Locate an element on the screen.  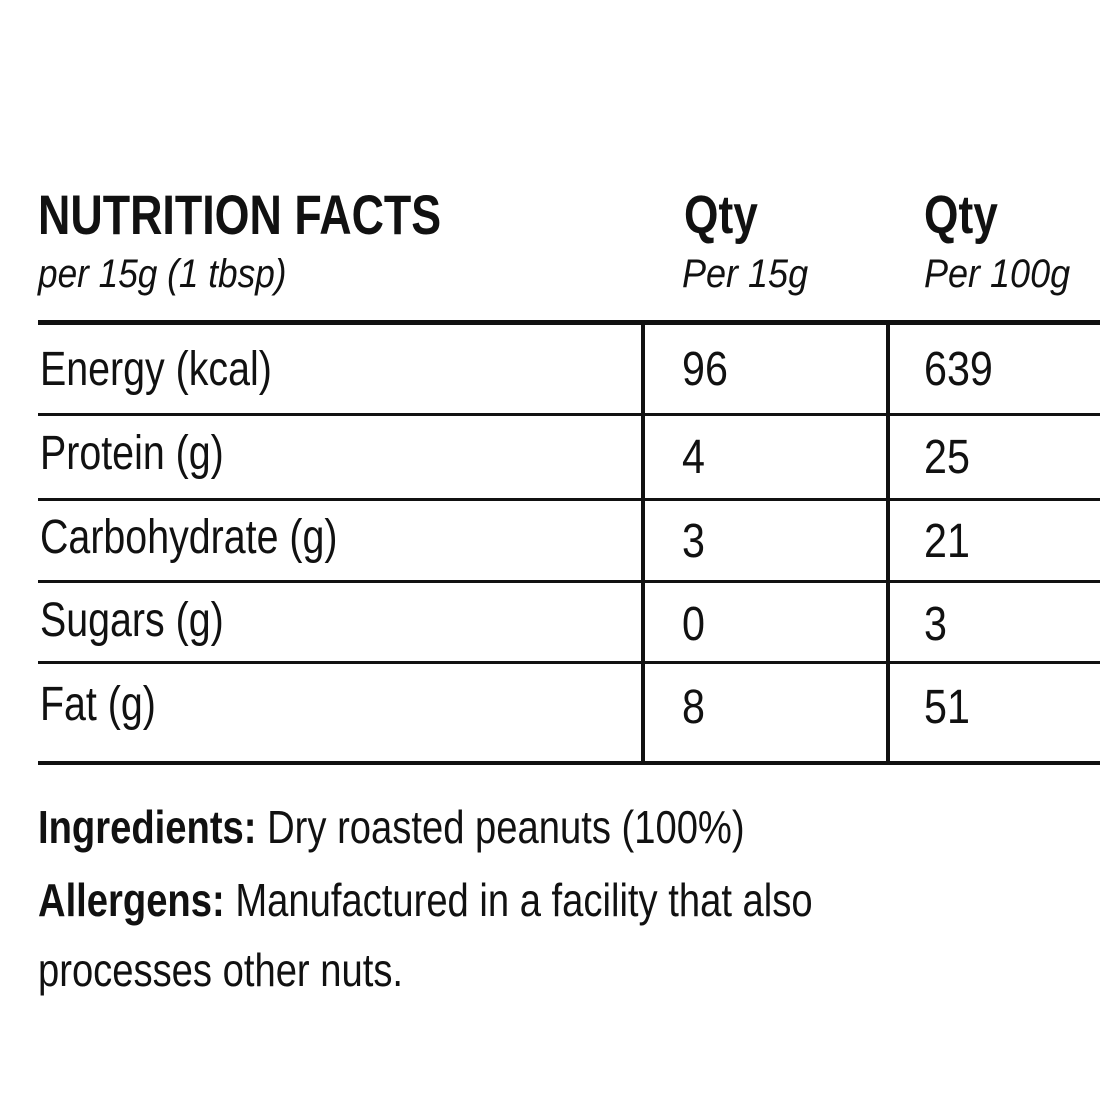
serving-size: per 15g (1 tbsp) is located at coordinates (162, 274).